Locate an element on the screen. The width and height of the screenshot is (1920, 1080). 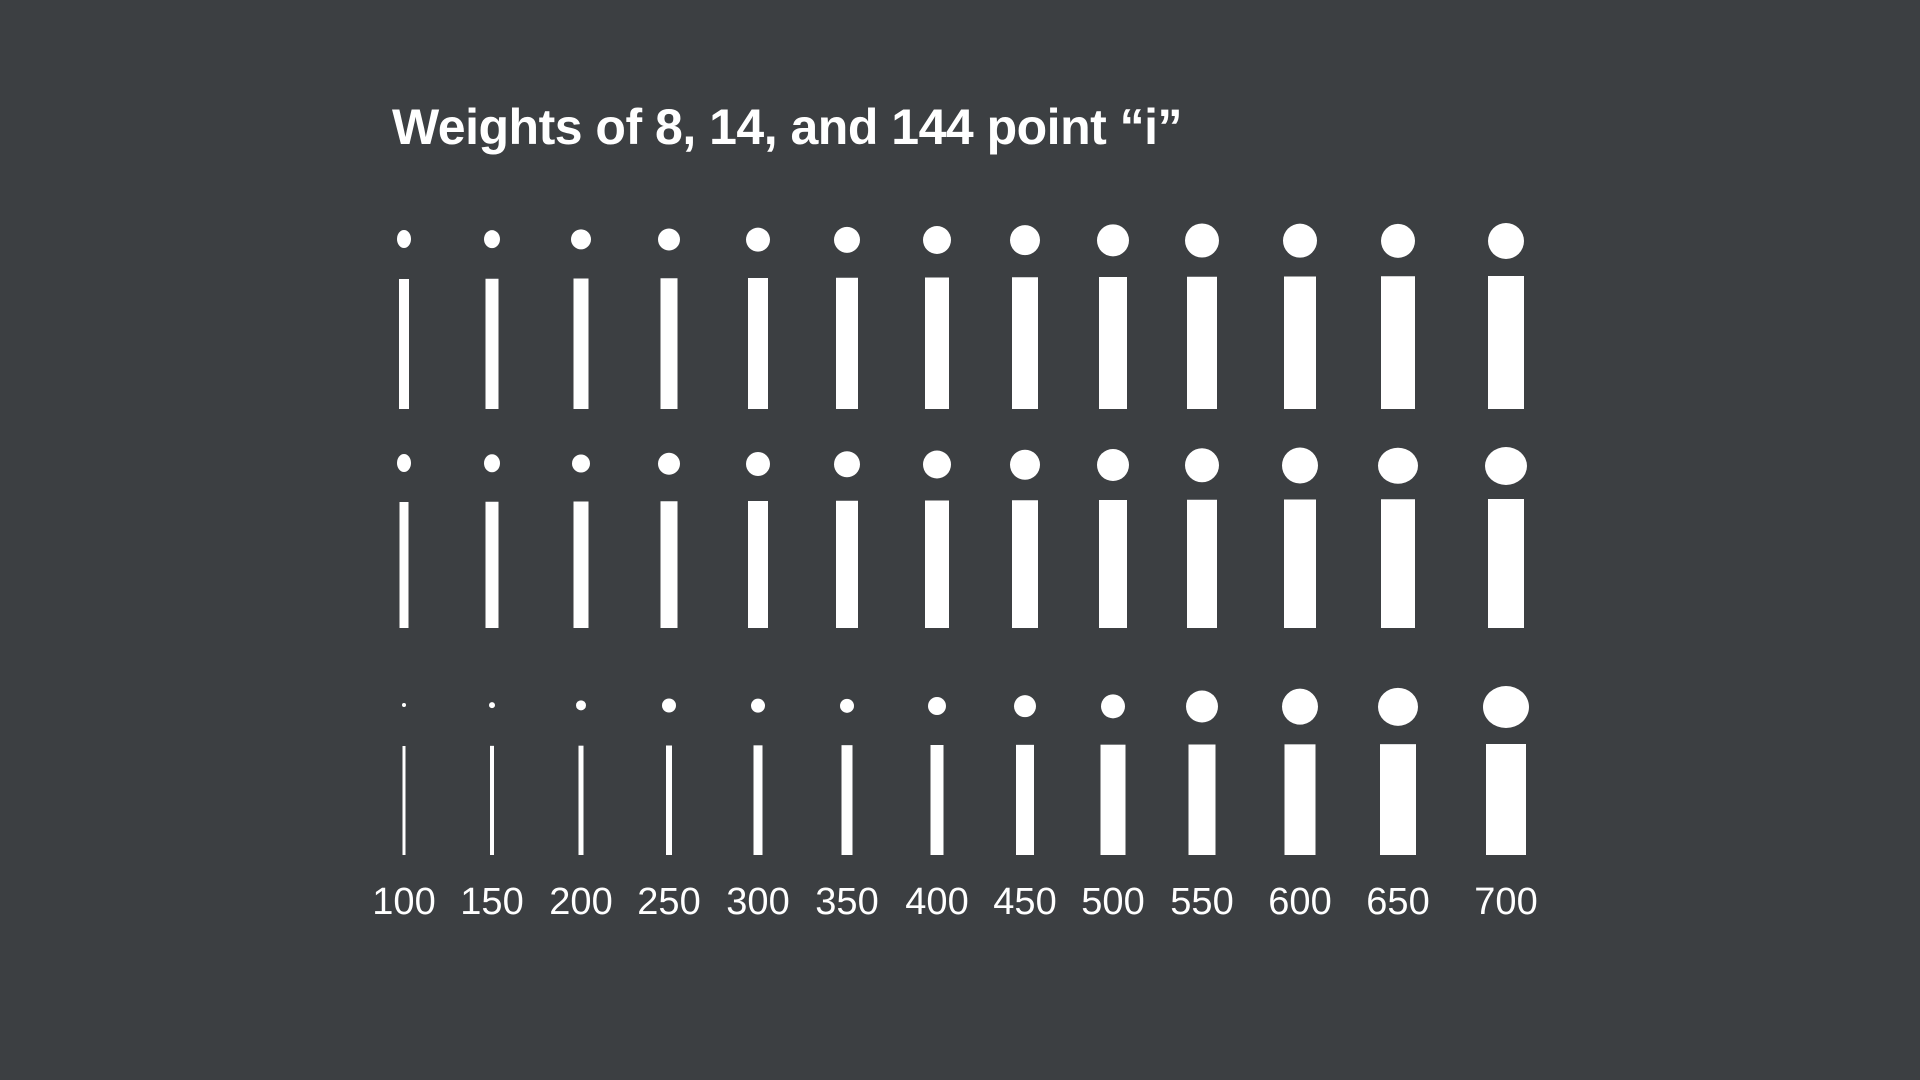
weight-label: 600 is located at coordinates (1299, 902).